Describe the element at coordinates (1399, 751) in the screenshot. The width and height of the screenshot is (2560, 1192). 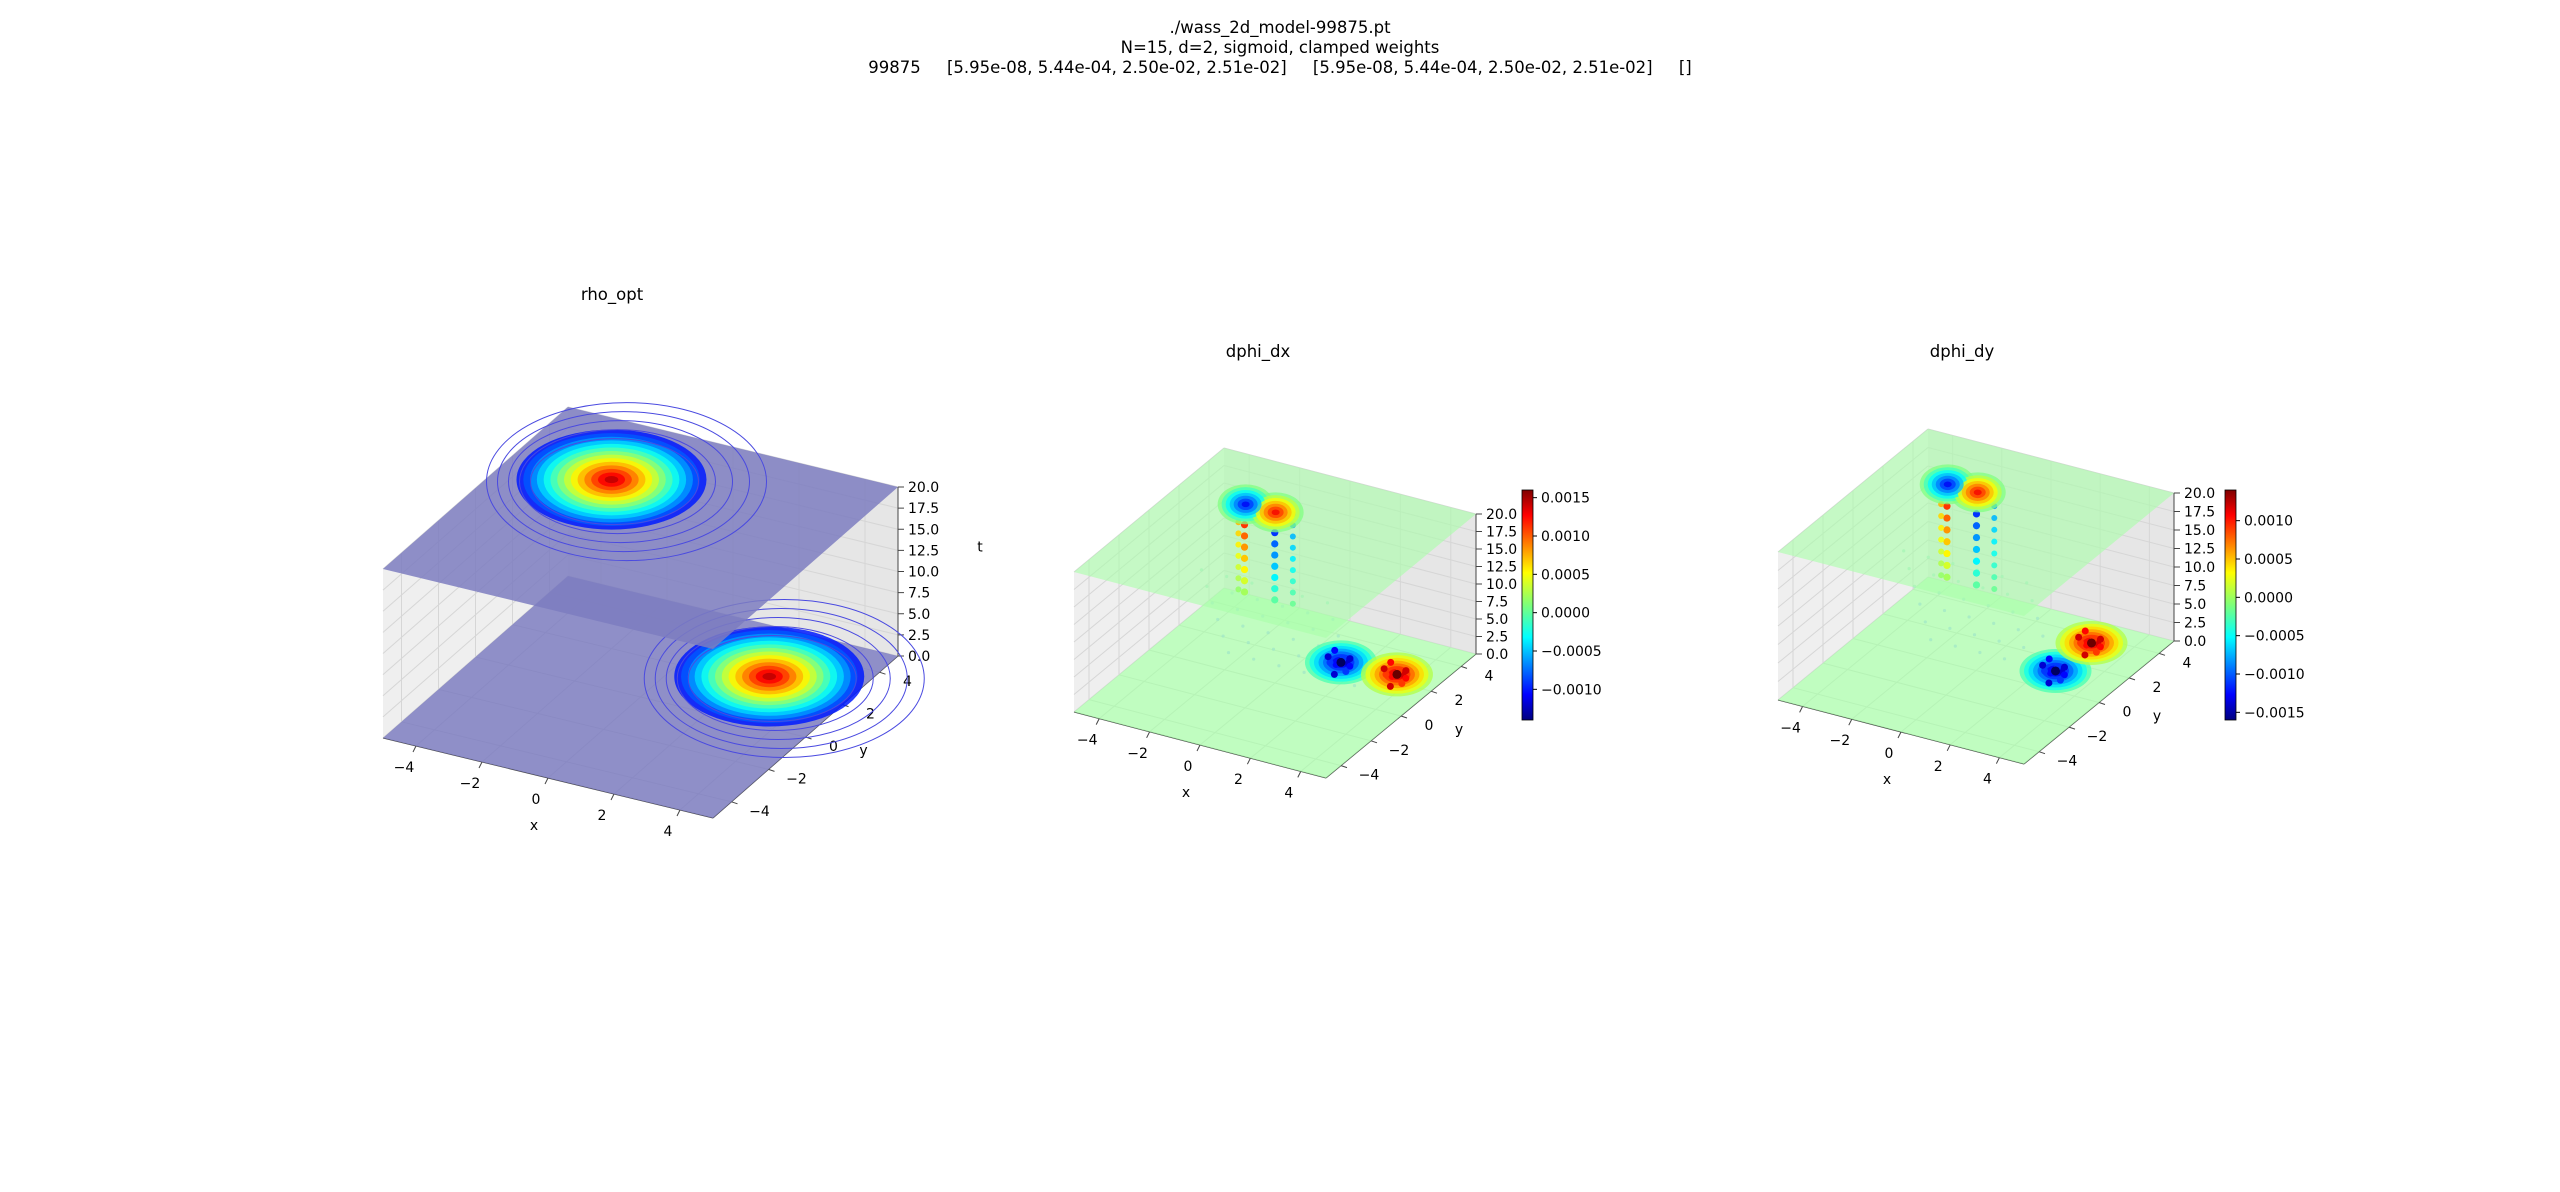
I see `y-tick-label: −2` at that location.